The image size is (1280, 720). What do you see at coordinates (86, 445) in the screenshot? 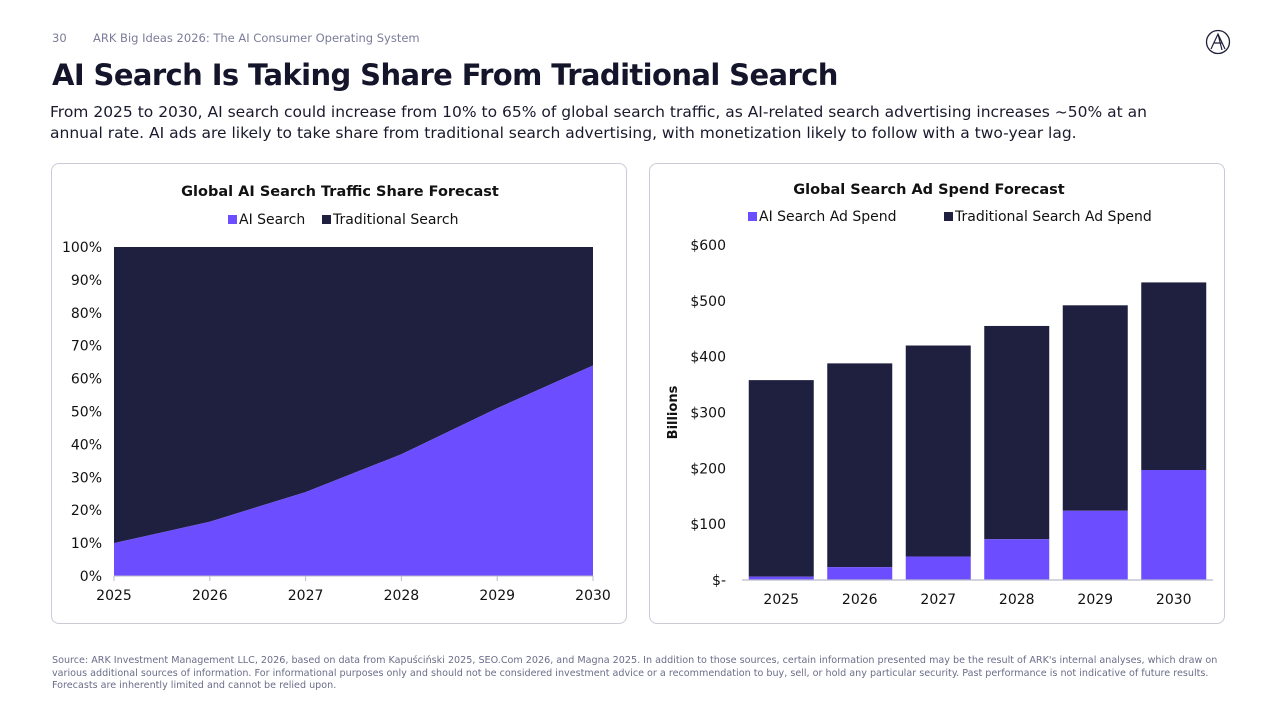
I see `y-tick-label: 40%` at bounding box center [86, 445].